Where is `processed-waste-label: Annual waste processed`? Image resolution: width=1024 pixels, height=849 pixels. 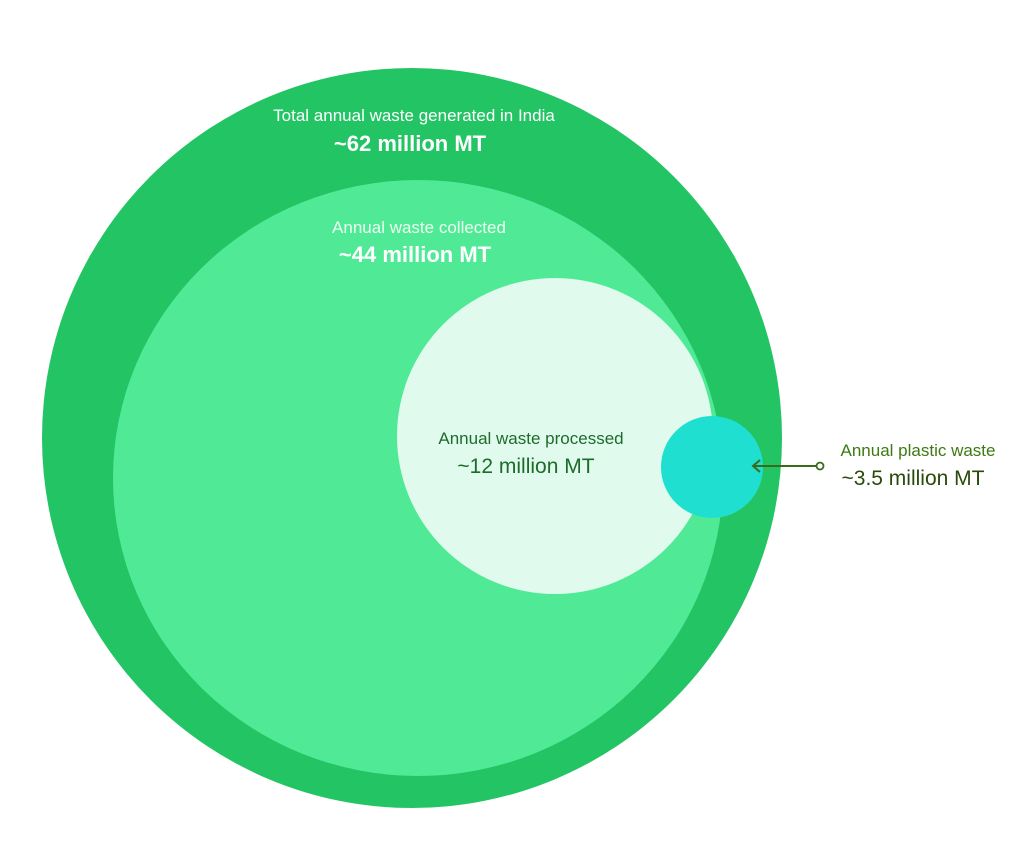
processed-waste-label: Annual waste processed is located at coordinates (530, 438).